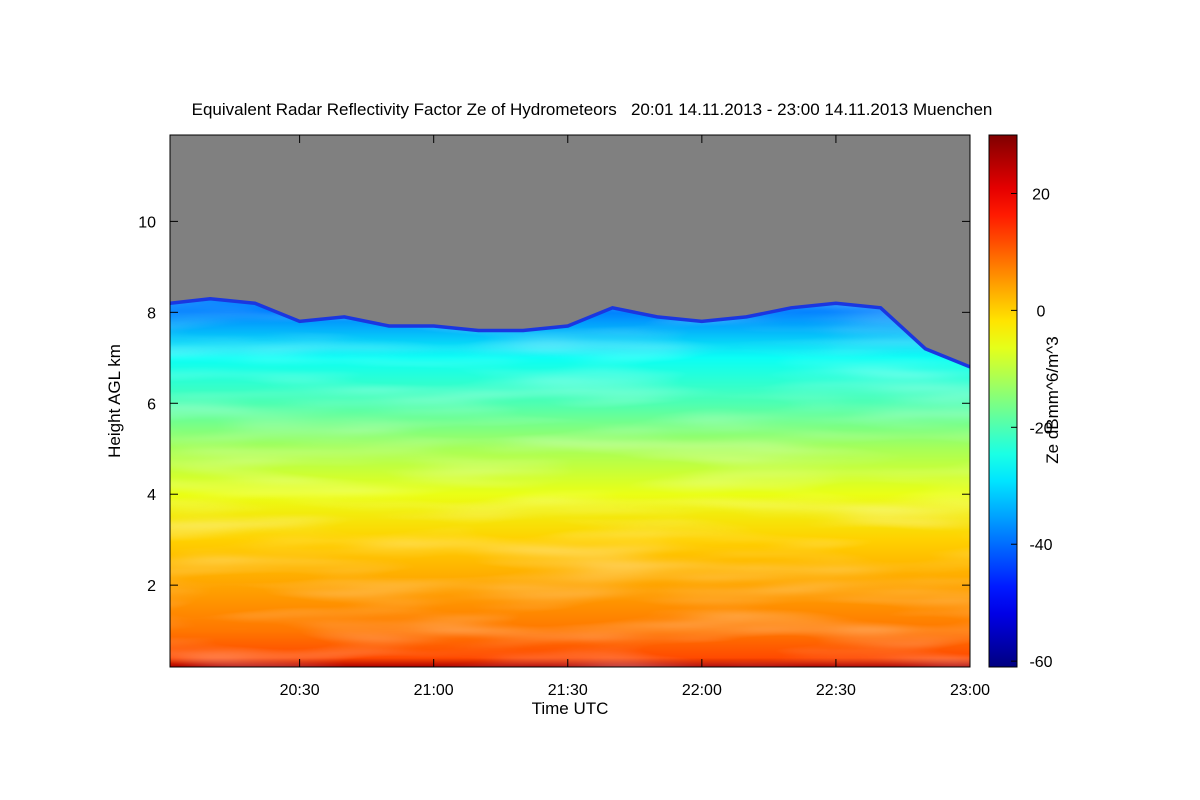 This screenshot has width=1200, height=800. What do you see at coordinates (568, 690) in the screenshot?
I see `x-tick-label: 21:30` at bounding box center [568, 690].